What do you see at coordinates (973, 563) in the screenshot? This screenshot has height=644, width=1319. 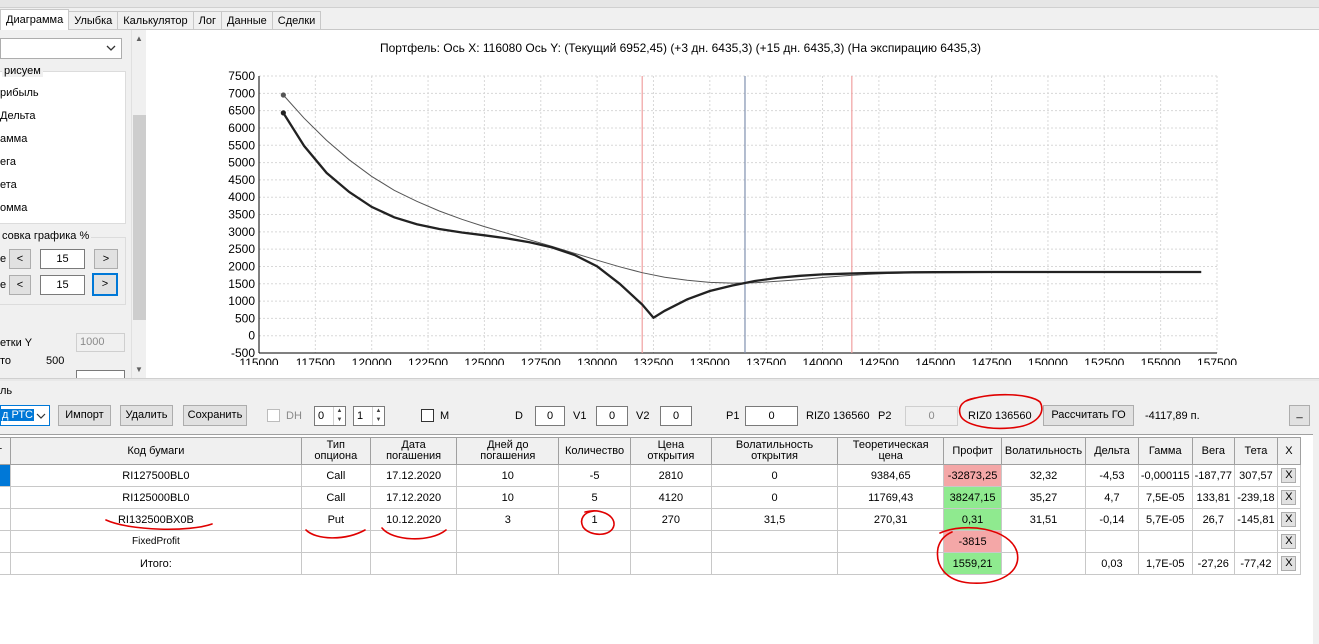 I see `cell-profit: 1559,21` at bounding box center [973, 563].